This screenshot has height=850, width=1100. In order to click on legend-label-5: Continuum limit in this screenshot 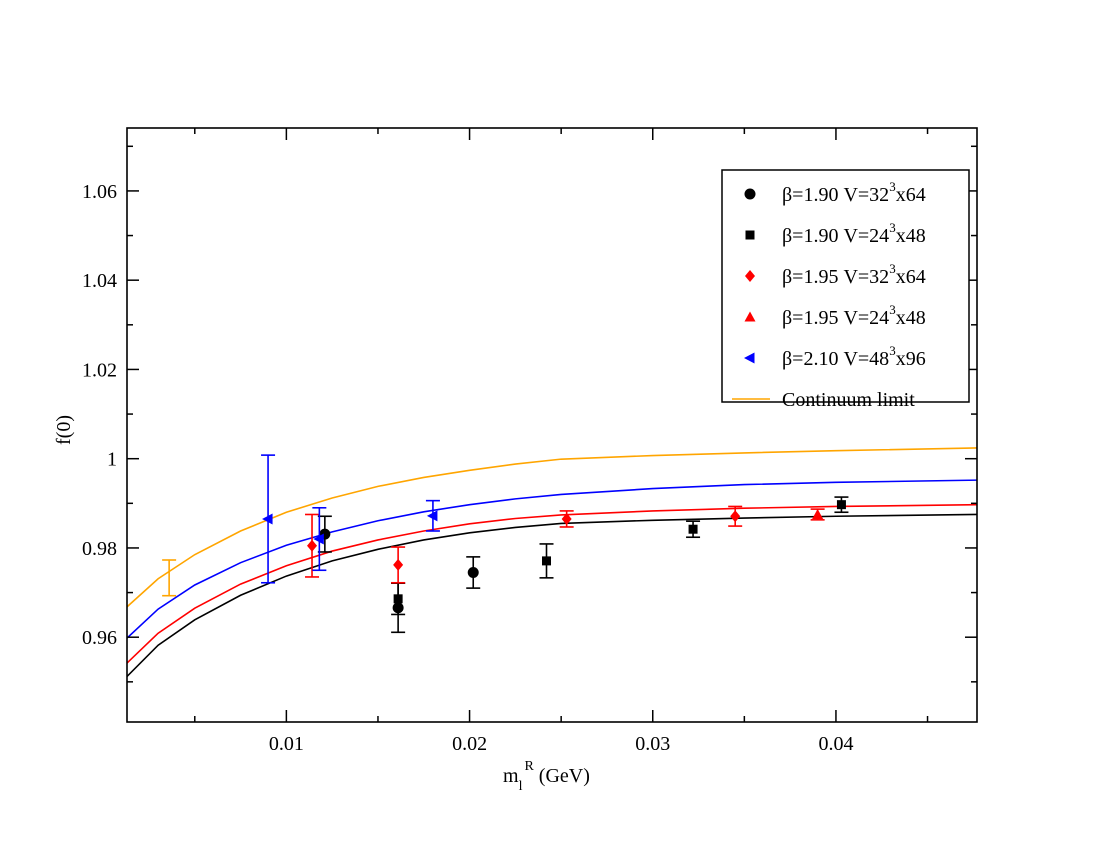, I will do `click(848, 400)`.